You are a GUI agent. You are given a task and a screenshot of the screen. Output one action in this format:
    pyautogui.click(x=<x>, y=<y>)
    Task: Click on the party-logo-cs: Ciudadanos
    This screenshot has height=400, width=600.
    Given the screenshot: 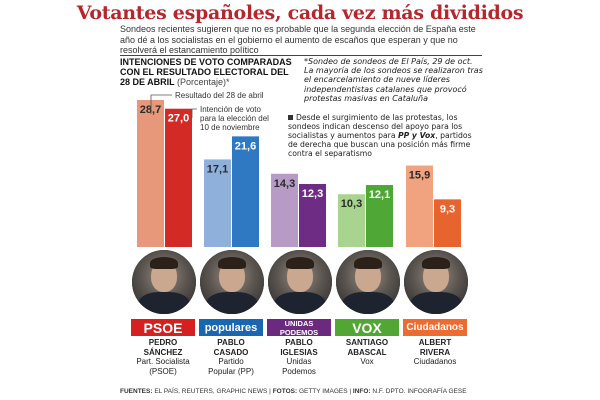 What is the action you would take?
    pyautogui.click(x=435, y=327)
    